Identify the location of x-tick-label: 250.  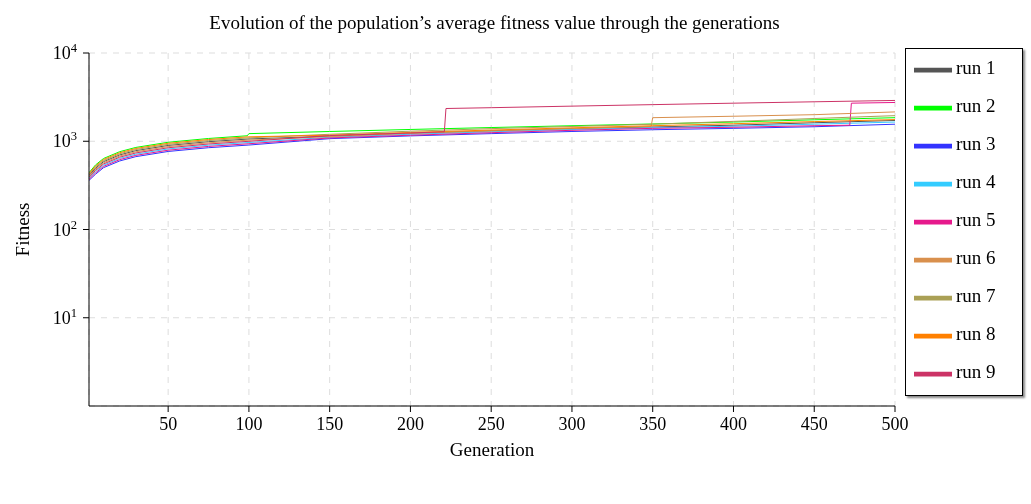
(491, 424).